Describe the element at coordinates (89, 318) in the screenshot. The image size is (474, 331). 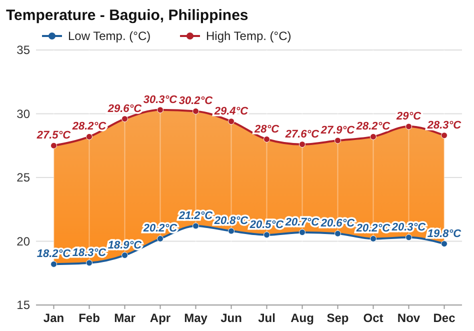
I see `x-tick-label: Feb` at that location.